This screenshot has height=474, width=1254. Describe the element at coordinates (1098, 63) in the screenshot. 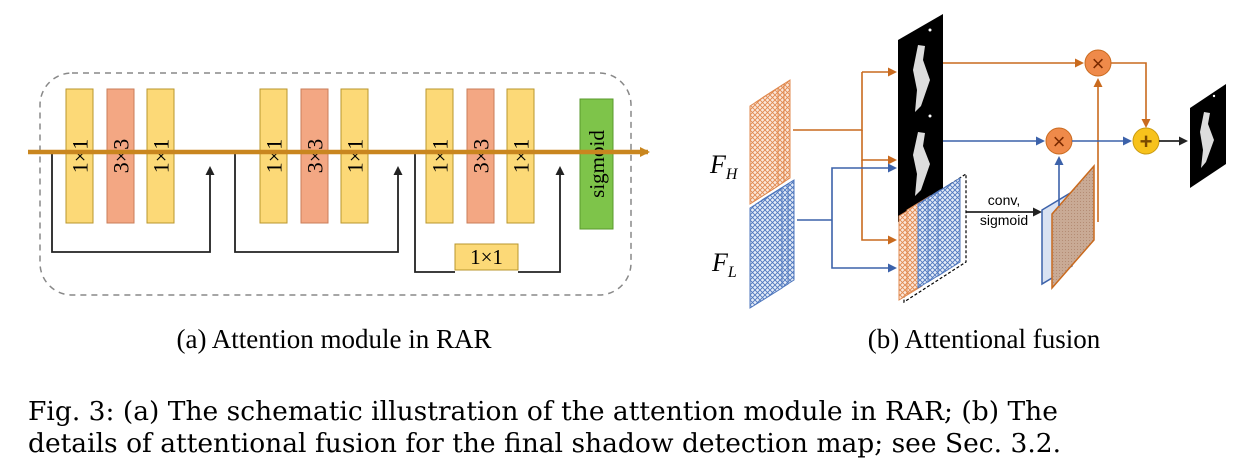

I see `multiply-symbol-upper: ×` at that location.